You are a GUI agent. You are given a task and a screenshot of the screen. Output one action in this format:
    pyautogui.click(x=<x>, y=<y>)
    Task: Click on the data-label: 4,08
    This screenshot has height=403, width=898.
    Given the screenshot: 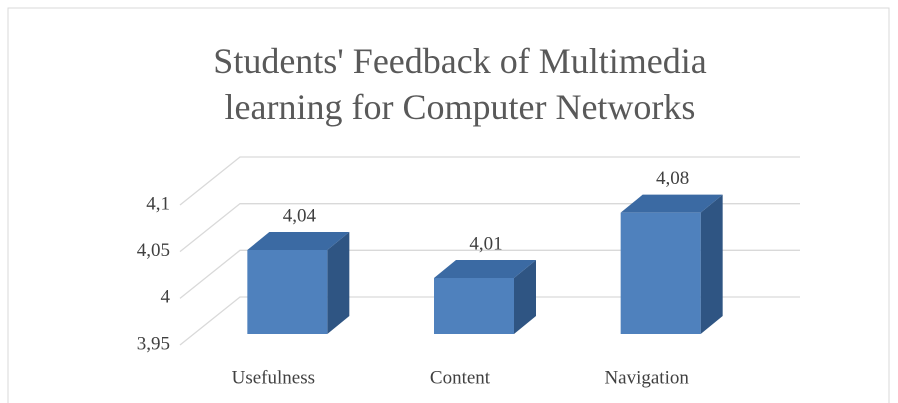 What is the action you would take?
    pyautogui.click(x=672, y=178)
    